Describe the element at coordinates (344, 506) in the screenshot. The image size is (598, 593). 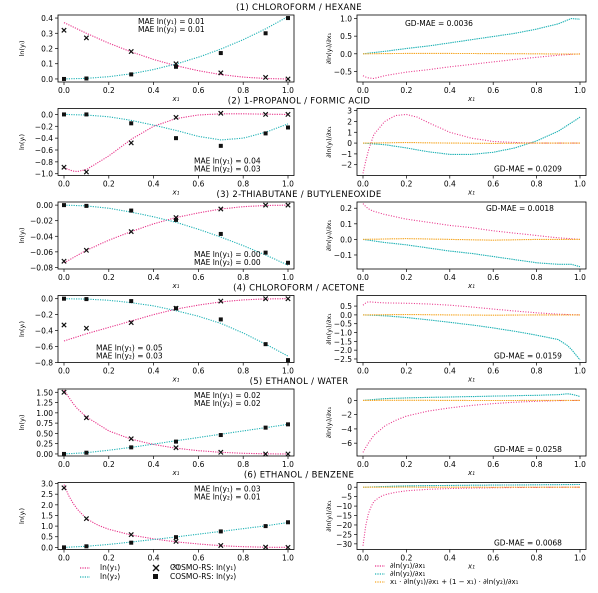
I see `y-tick-label: −10` at that location.